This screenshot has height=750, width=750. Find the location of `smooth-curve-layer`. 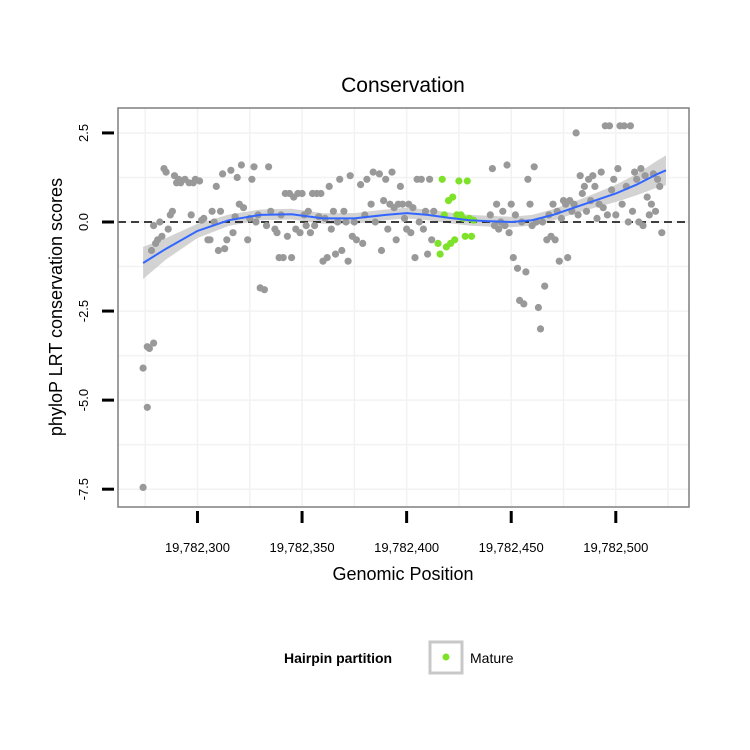

smooth-curve-layer is located at coordinates (404, 216).